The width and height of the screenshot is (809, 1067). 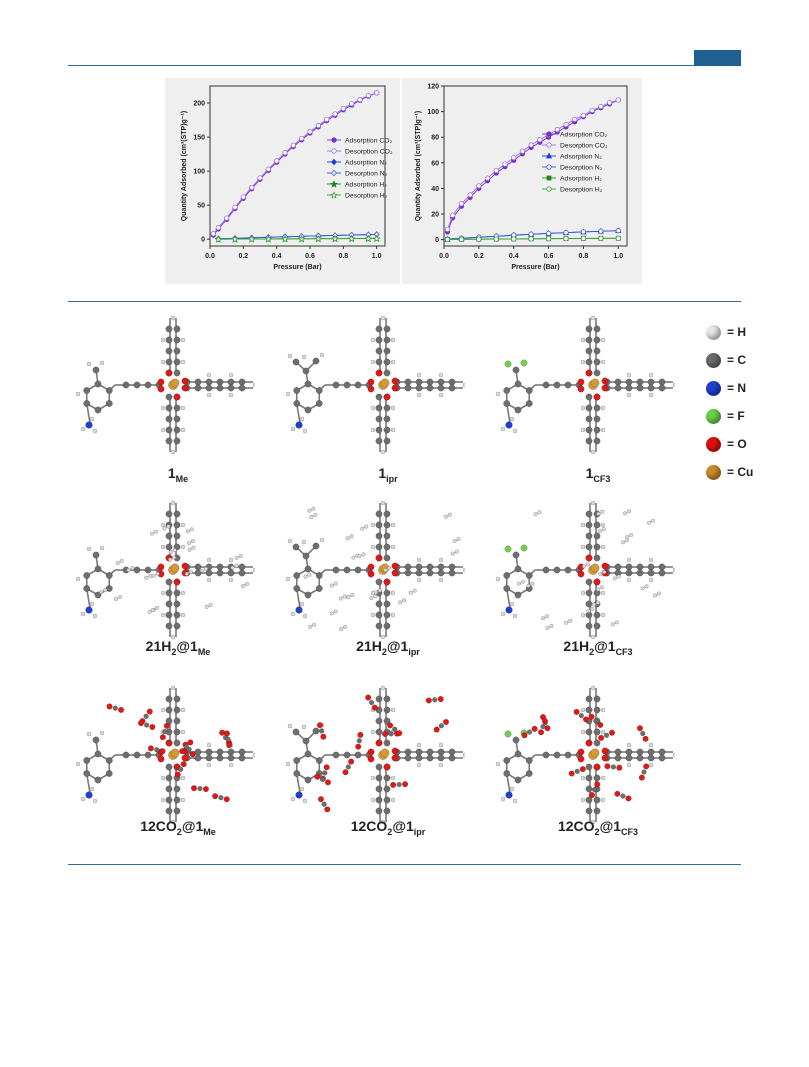 What do you see at coordinates (435, 163) in the screenshot?
I see `y-tick-label: 60` at bounding box center [435, 163].